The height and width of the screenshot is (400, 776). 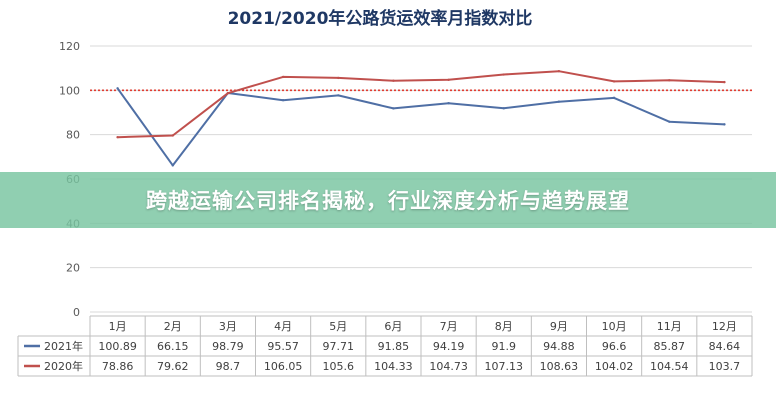 What do you see at coordinates (559, 346) in the screenshot?
I see `data-label: 94.88` at bounding box center [559, 346].